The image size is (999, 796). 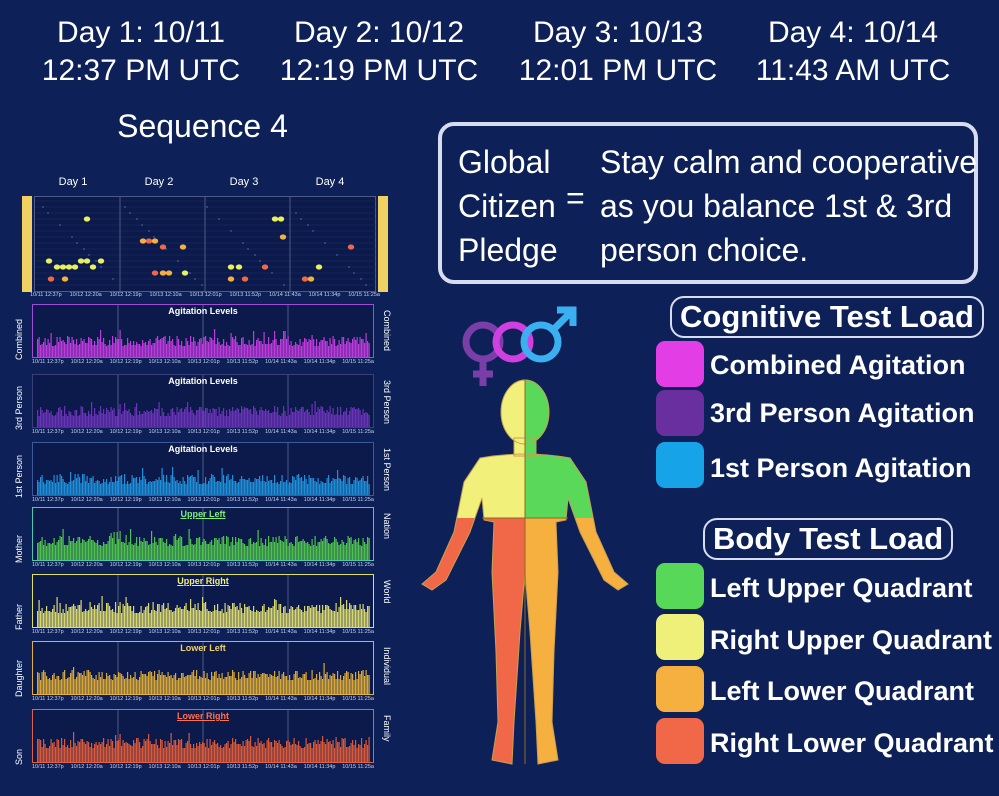 I want to click on mini-day-label-4: Day 4, so click(x=330, y=182).